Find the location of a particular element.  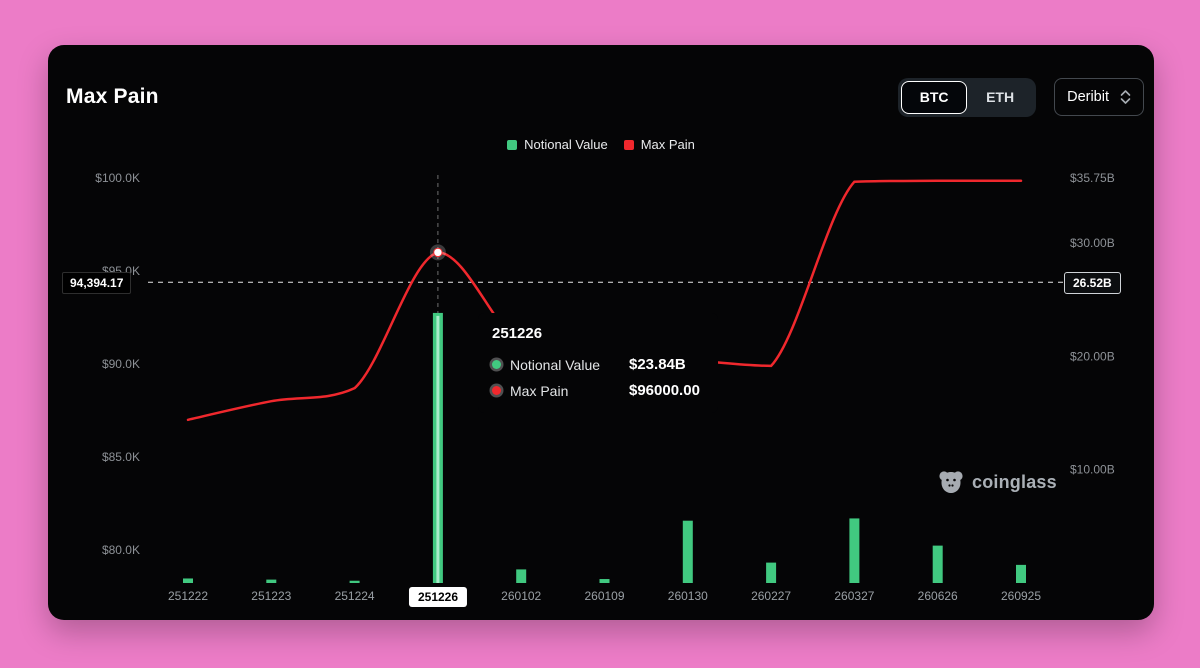

x-axis-label: 251222 is located at coordinates (188, 596).